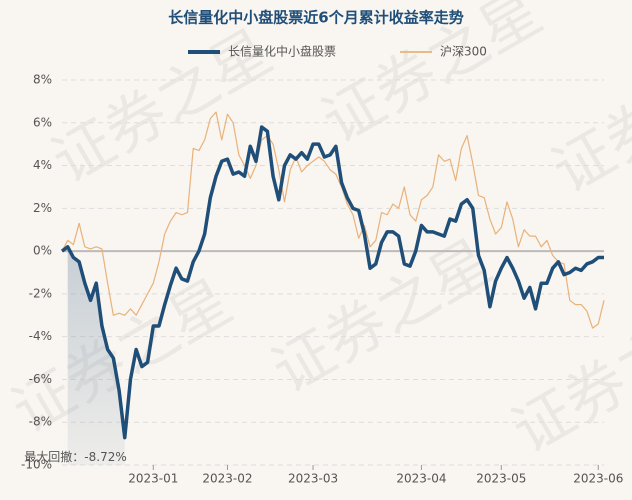 The width and height of the screenshot is (632, 500). Describe the element at coordinates (40, 422) in the screenshot. I see `y-tick-label: -8%` at that location.